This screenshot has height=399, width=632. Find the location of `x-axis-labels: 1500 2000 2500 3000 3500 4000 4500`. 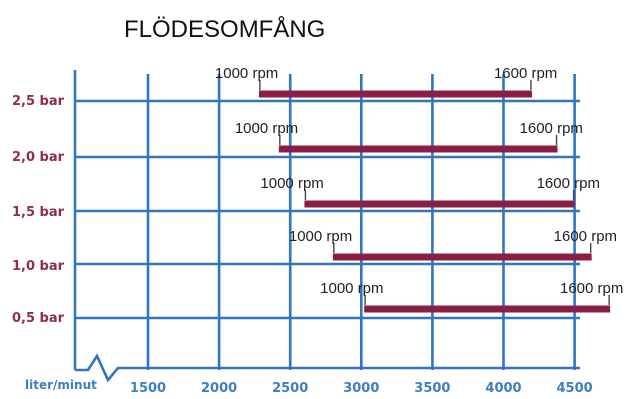

x-axis-labels: 1500 2000 2500 3000 3500 4000 4500 is located at coordinates (361, 388).